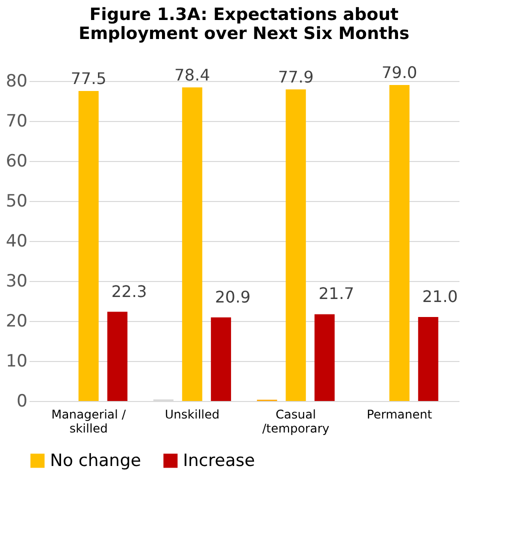 Image resolution: width=529 pixels, height=555 pixels. Describe the element at coordinates (17, 122) in the screenshot. I see `y-tick-label: 70` at that location.